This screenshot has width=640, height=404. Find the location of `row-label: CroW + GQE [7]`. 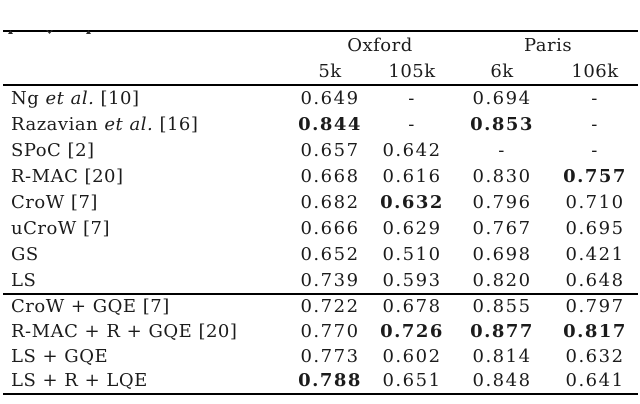

row-label: CroW + GQE [7] is located at coordinates (145, 306).